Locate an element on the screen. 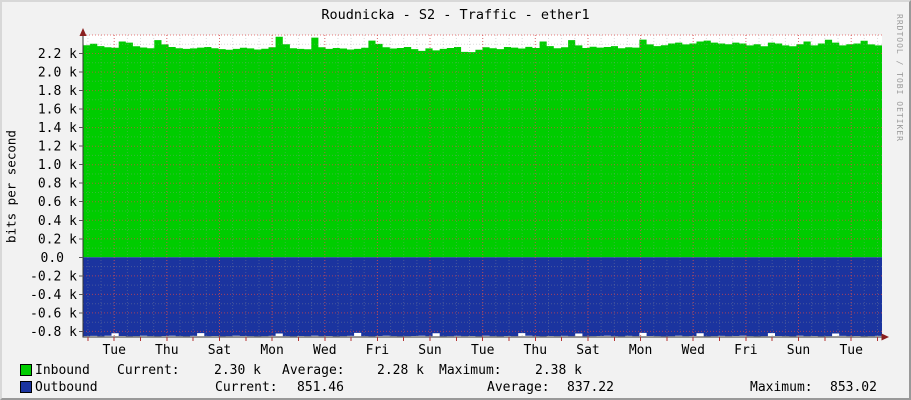 The image size is (911, 400). outbound-average-label: Average: is located at coordinates (518, 387).